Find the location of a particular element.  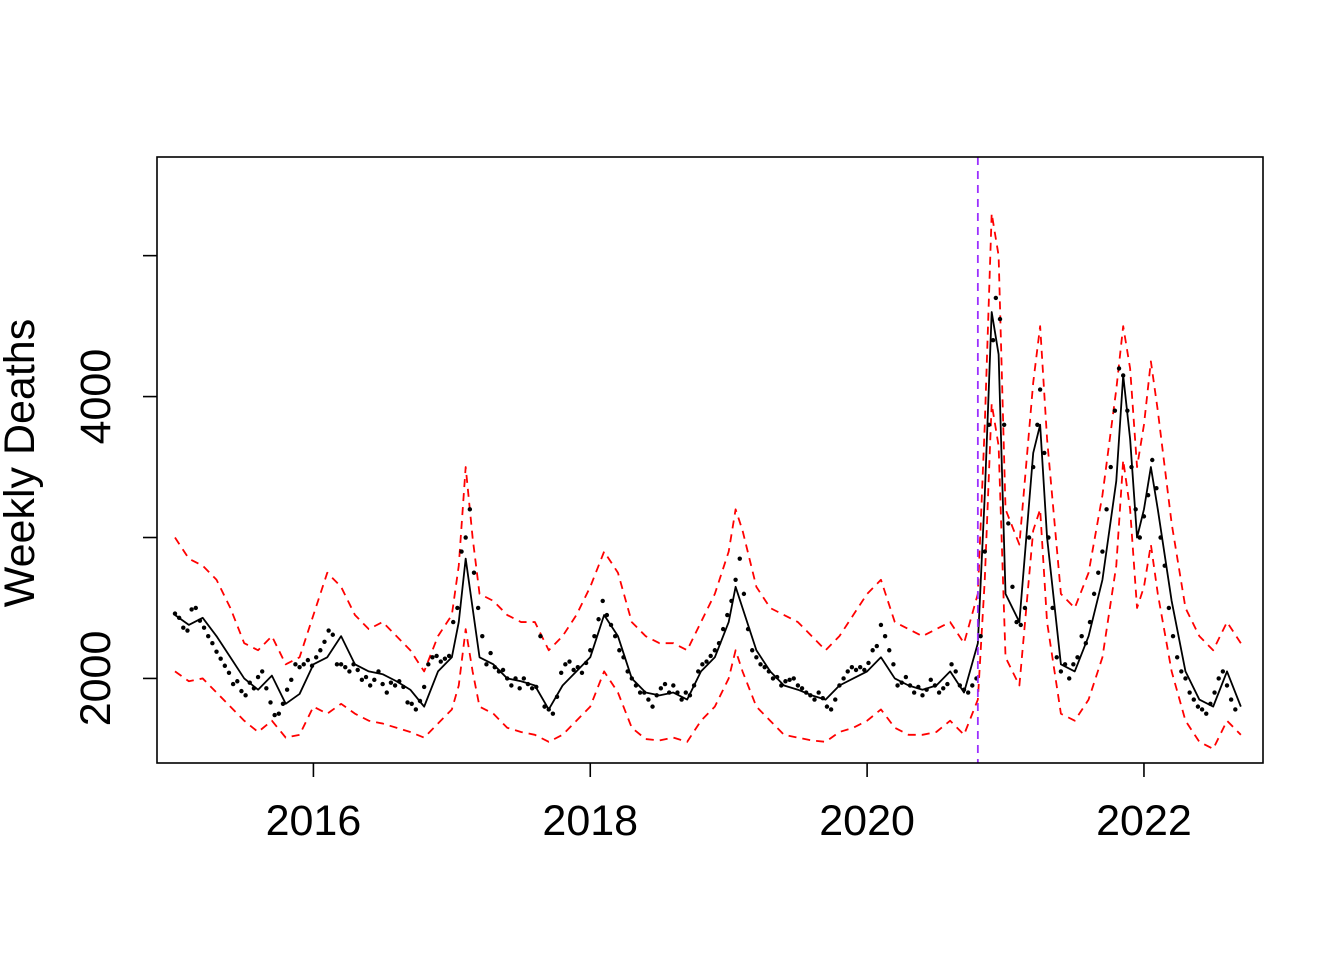

y-tick-label: 2000 is located at coordinates (96, 679).